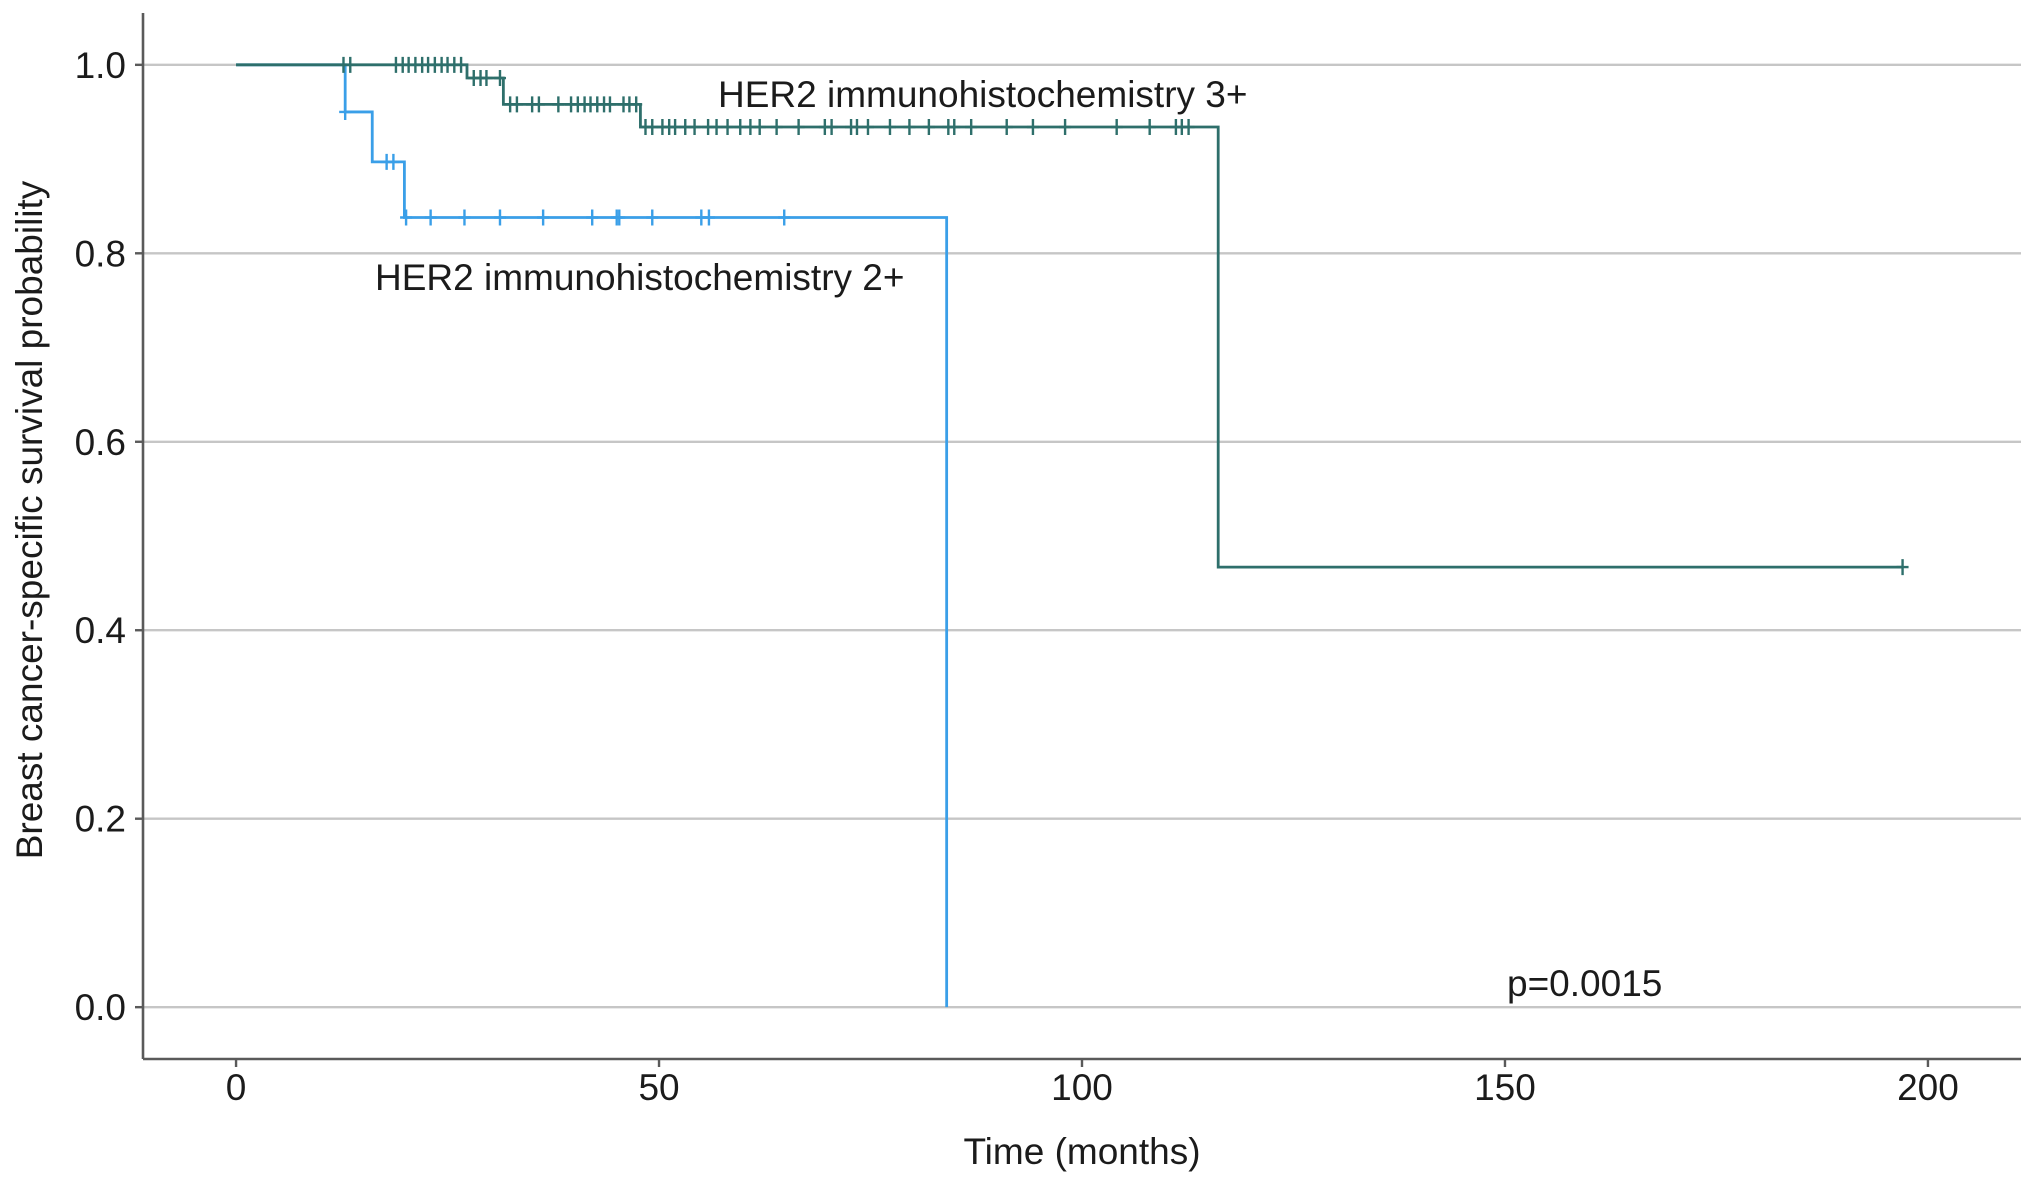  What do you see at coordinates (1928, 1087) in the screenshot?
I see `x-tick-label-4: 200` at bounding box center [1928, 1087].